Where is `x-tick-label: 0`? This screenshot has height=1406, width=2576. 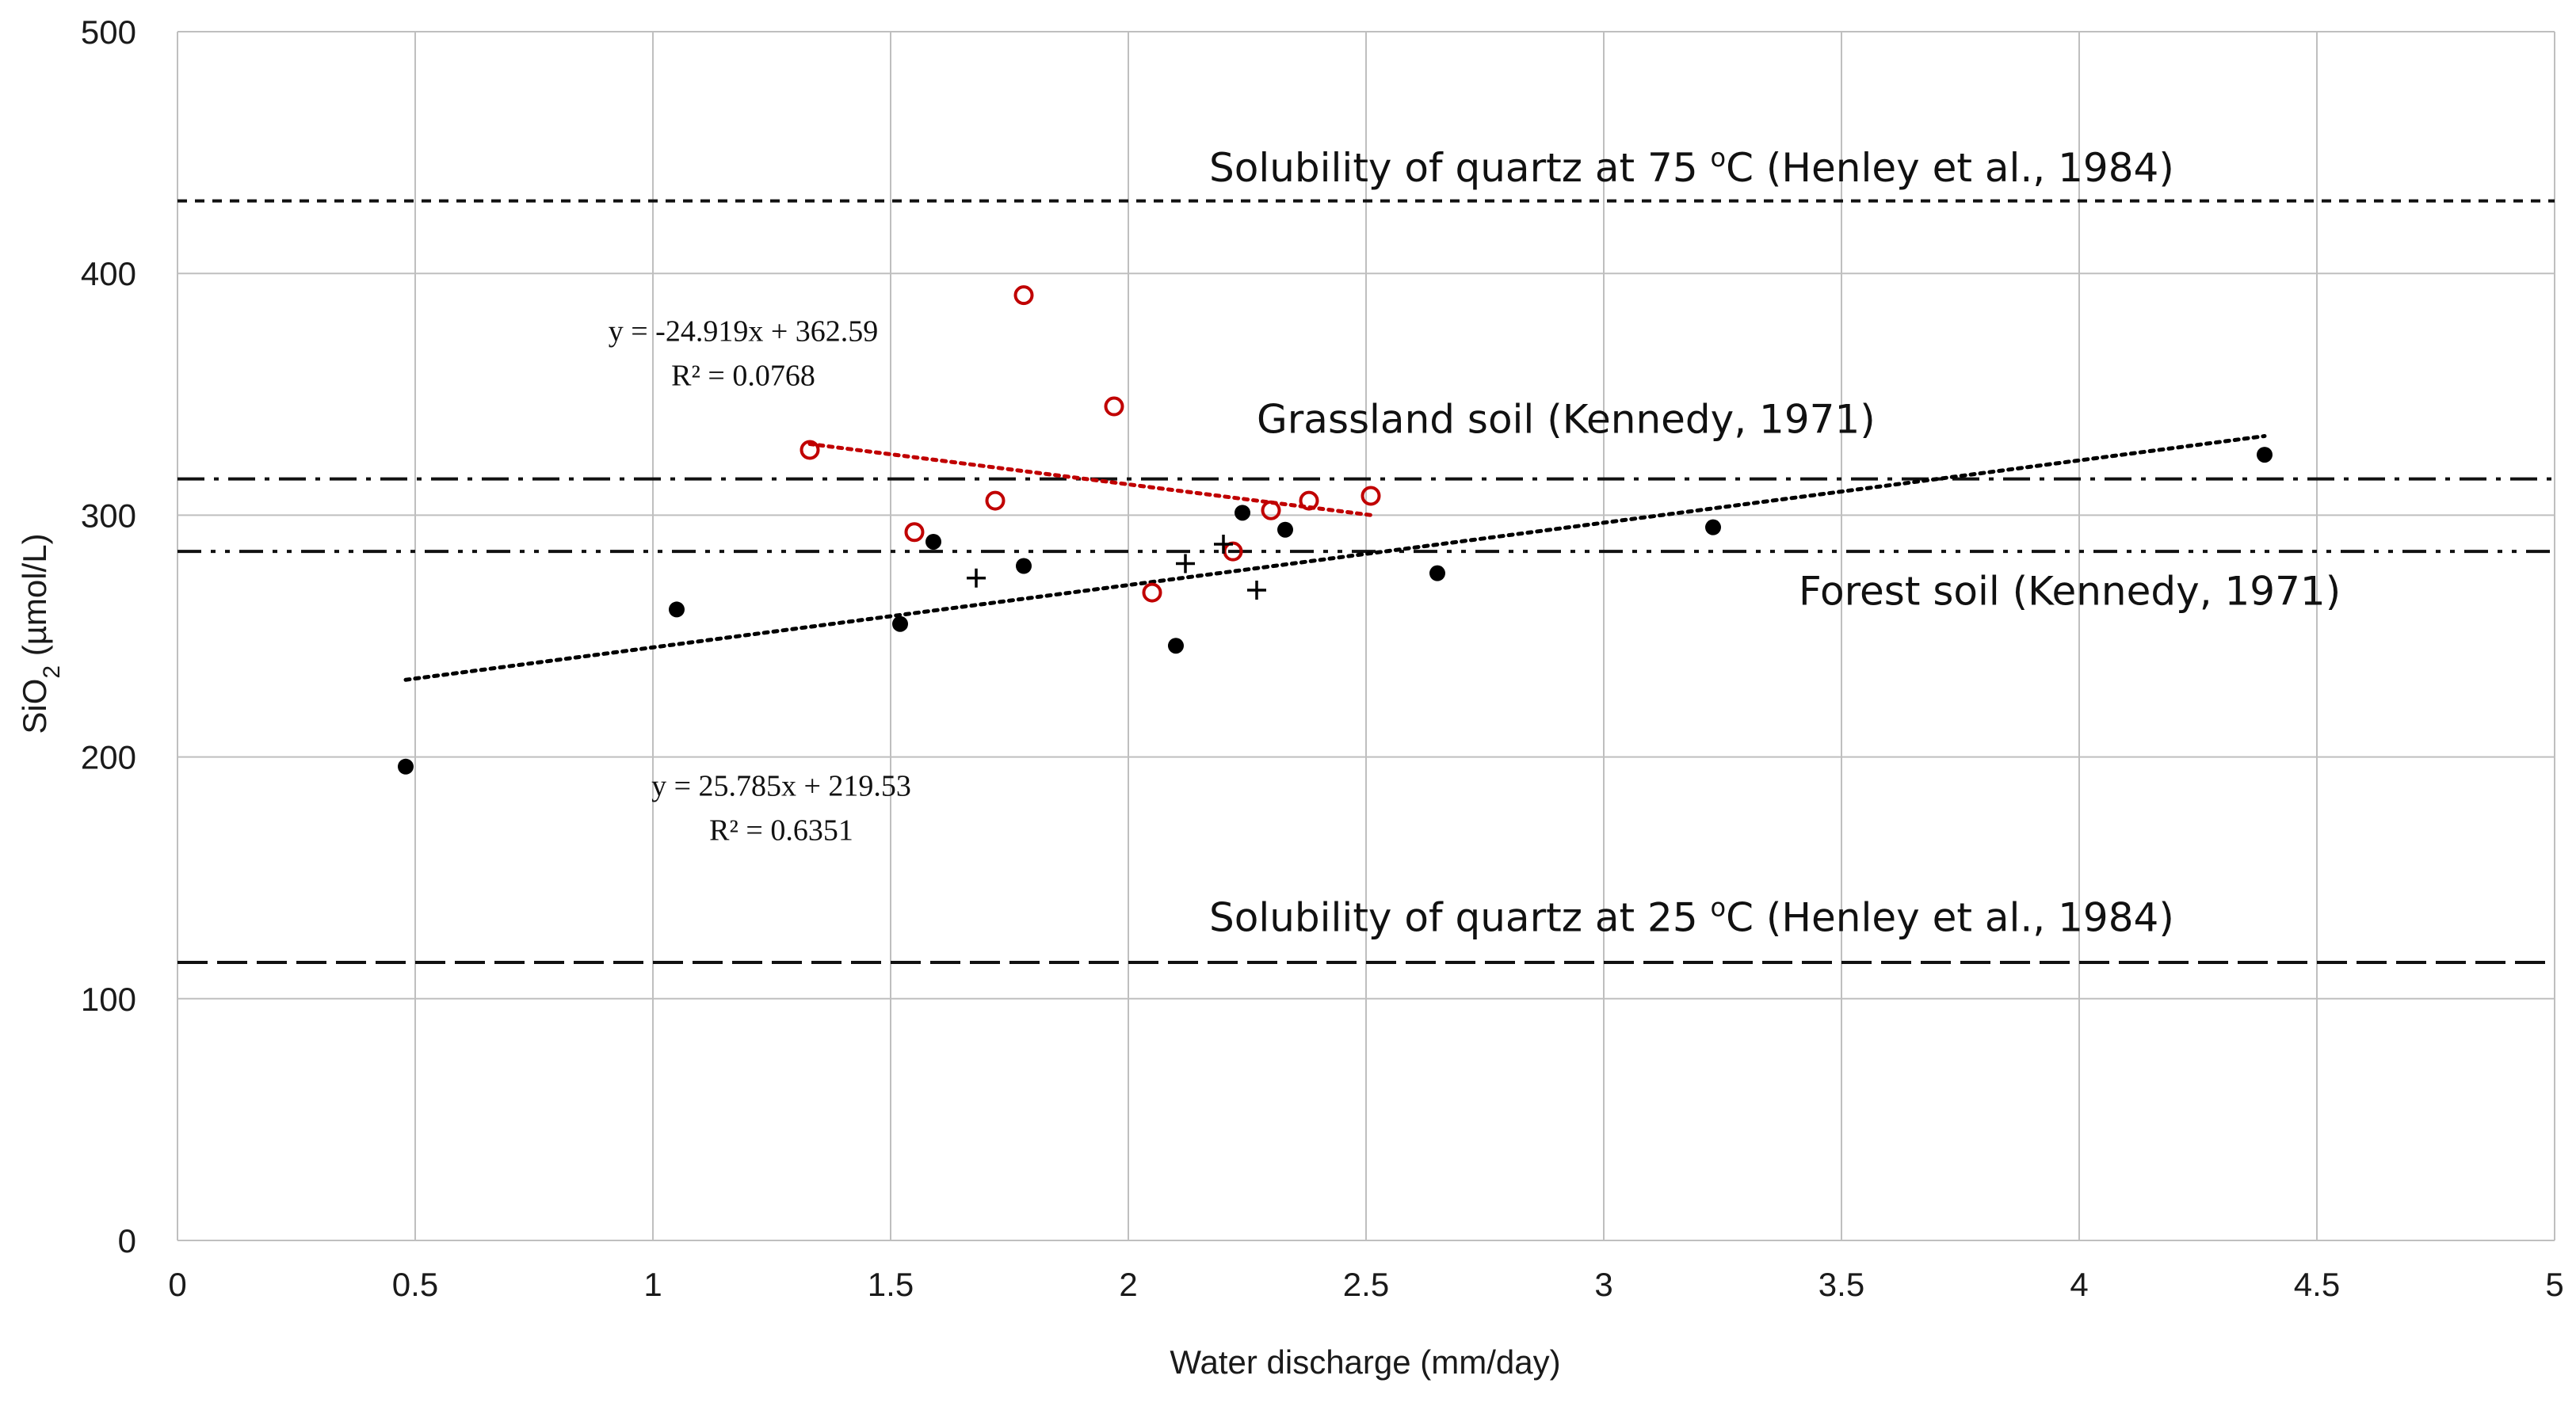 x-tick-label: 0 is located at coordinates (177, 1285).